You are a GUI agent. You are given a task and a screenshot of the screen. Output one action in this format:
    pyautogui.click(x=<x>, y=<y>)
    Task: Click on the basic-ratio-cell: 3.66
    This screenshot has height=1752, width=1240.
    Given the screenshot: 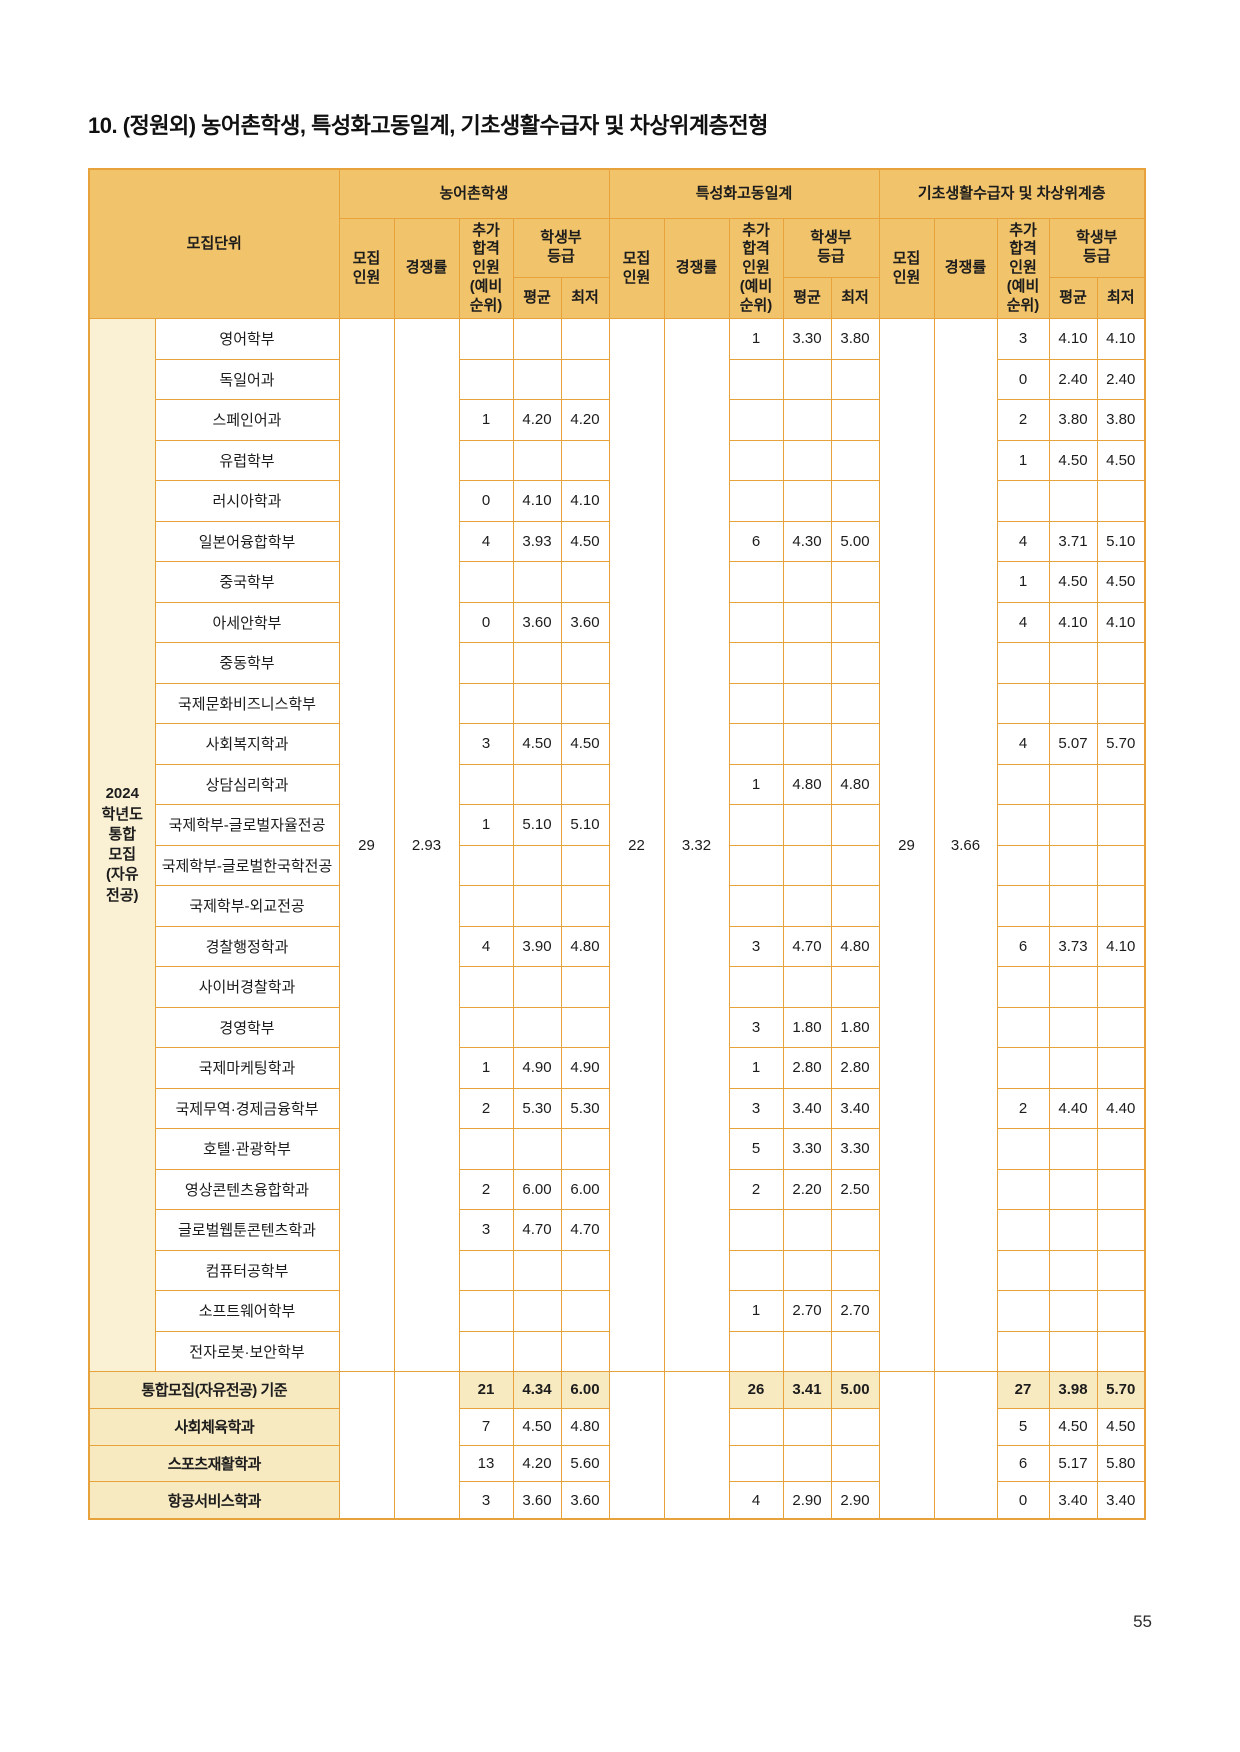 What is the action you would take?
    pyautogui.click(x=965, y=845)
    